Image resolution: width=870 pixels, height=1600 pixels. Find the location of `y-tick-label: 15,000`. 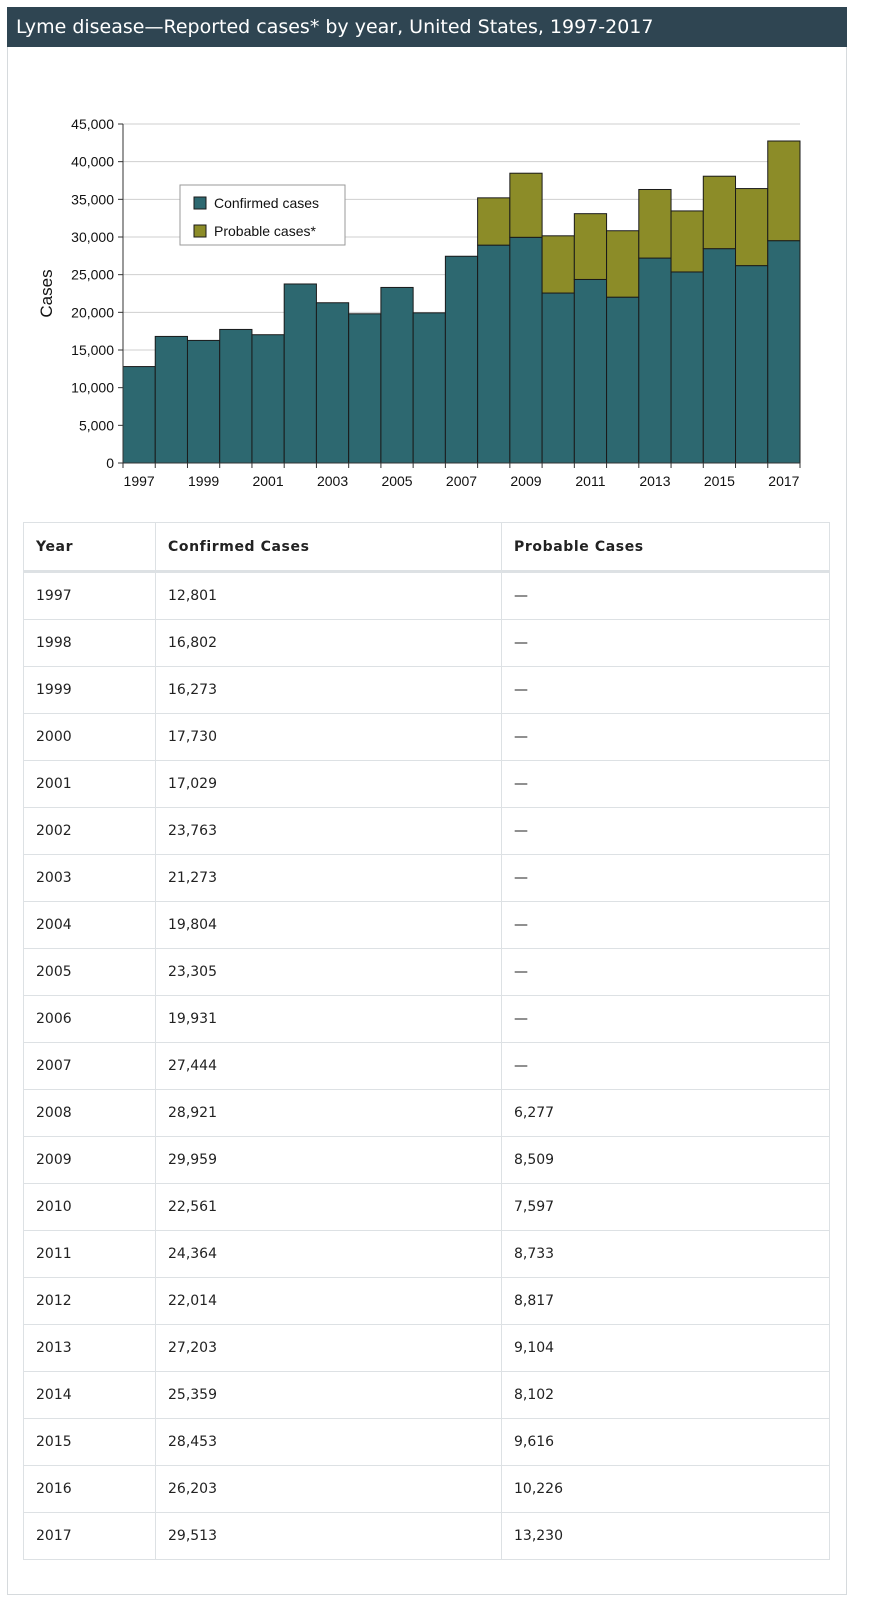

y-tick-label: 15,000 is located at coordinates (92, 350).